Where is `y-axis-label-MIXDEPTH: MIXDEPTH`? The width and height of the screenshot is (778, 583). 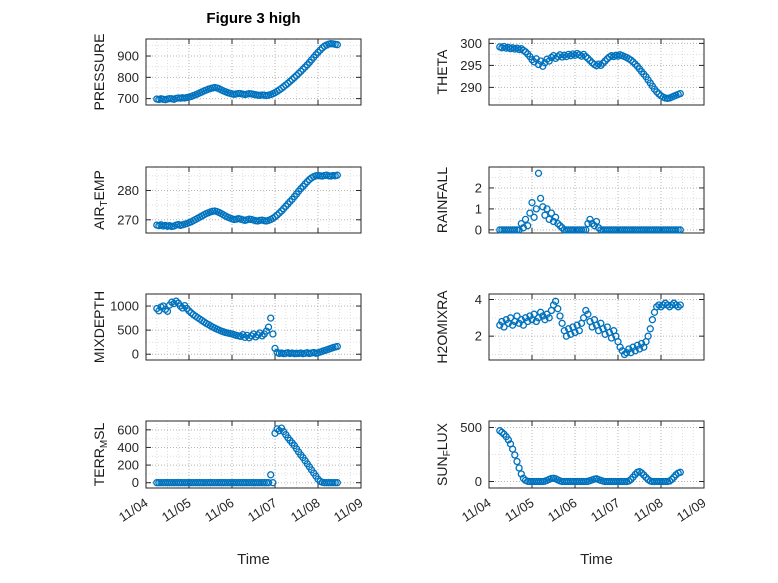 y-axis-label-MIXDEPTH: MIXDEPTH is located at coordinates (99, 327).